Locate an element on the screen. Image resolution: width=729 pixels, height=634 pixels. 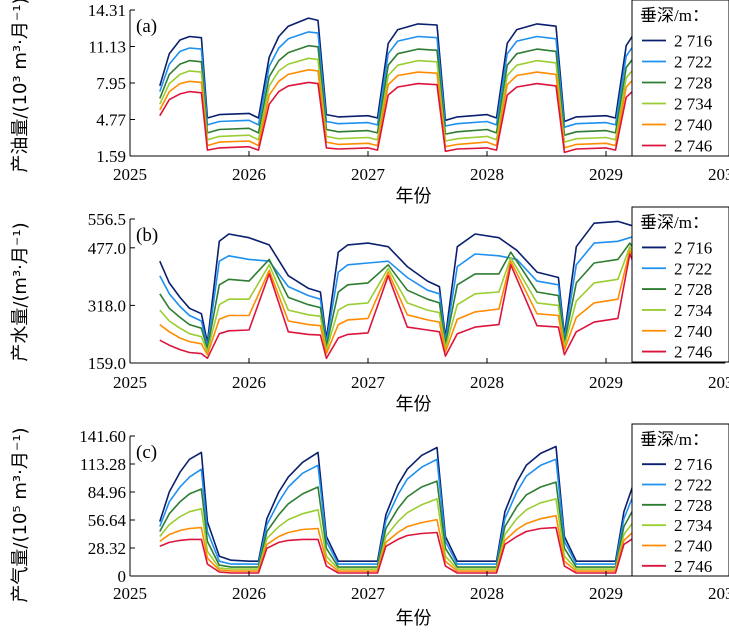
y-axis-label: 产气量/(10⁵ m³·月⁻¹) is located at coordinates (20, 514).